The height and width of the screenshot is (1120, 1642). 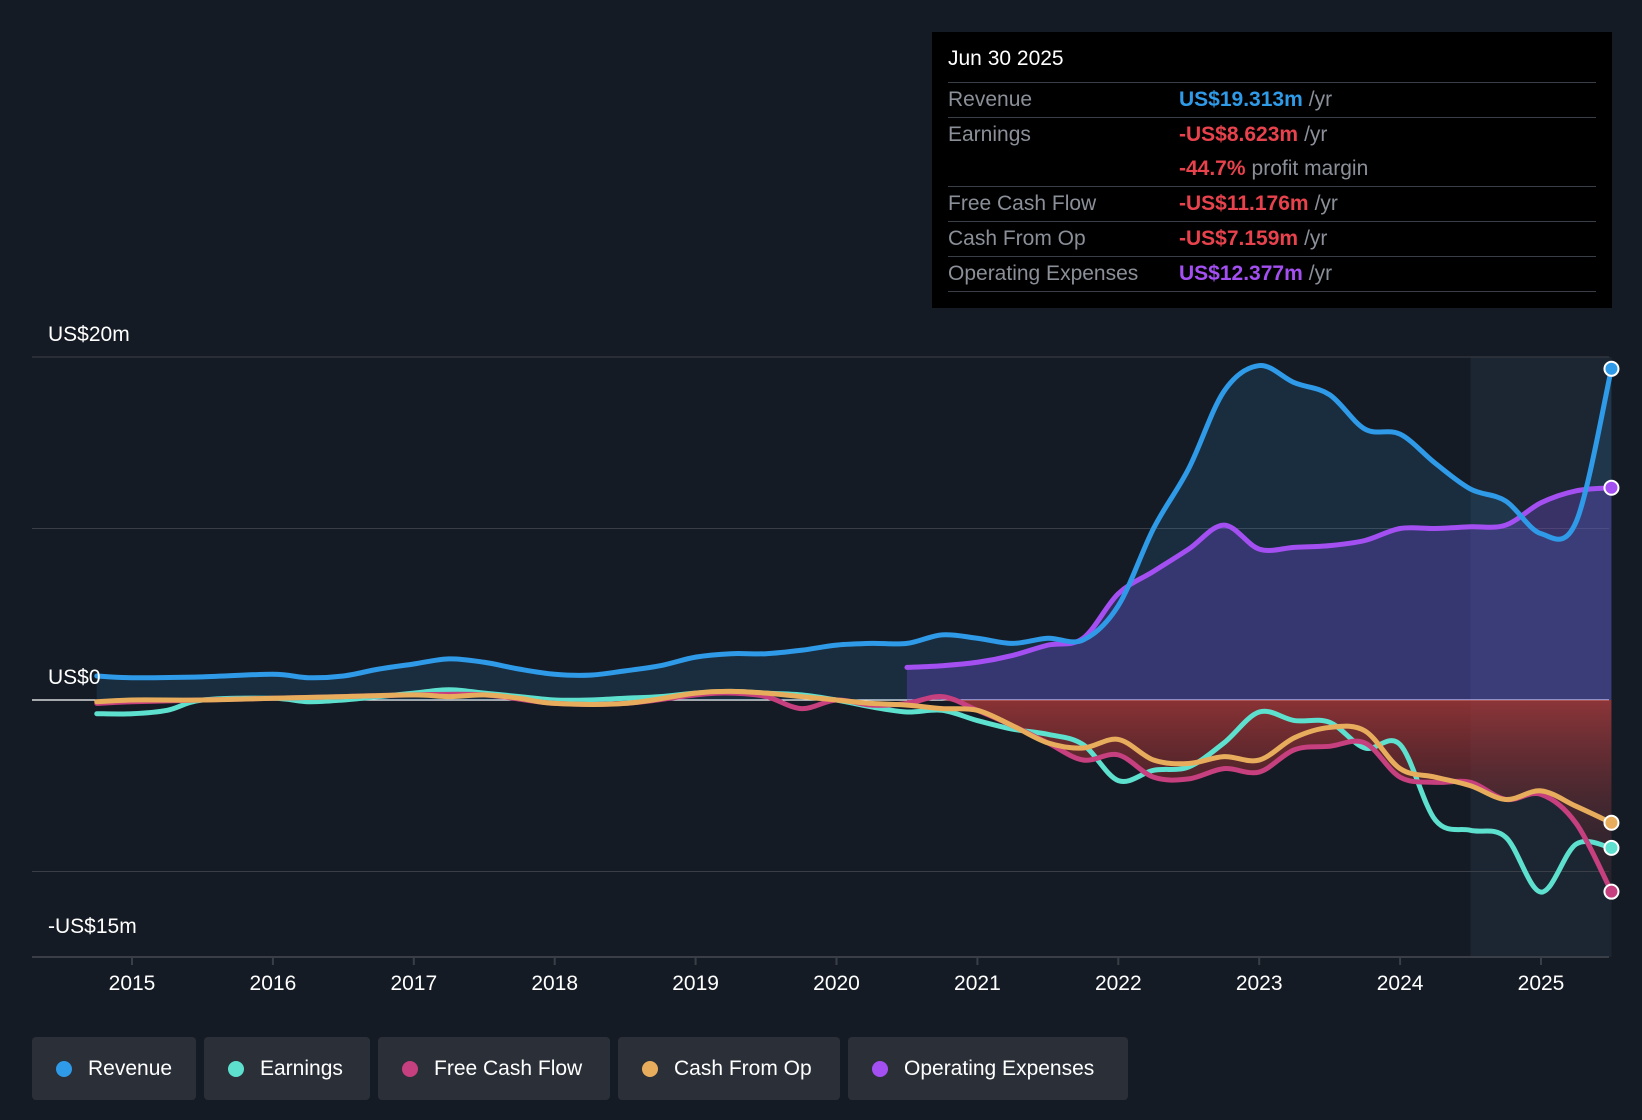 What do you see at coordinates (836, 983) in the screenshot?
I see `x-axis-label: 2020` at bounding box center [836, 983].